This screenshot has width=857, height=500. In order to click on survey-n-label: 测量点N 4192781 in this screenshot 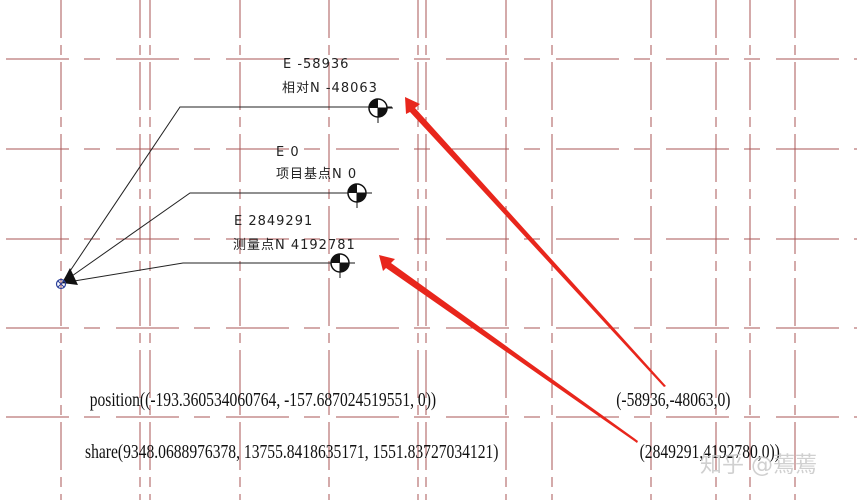, I will do `click(294, 245)`.